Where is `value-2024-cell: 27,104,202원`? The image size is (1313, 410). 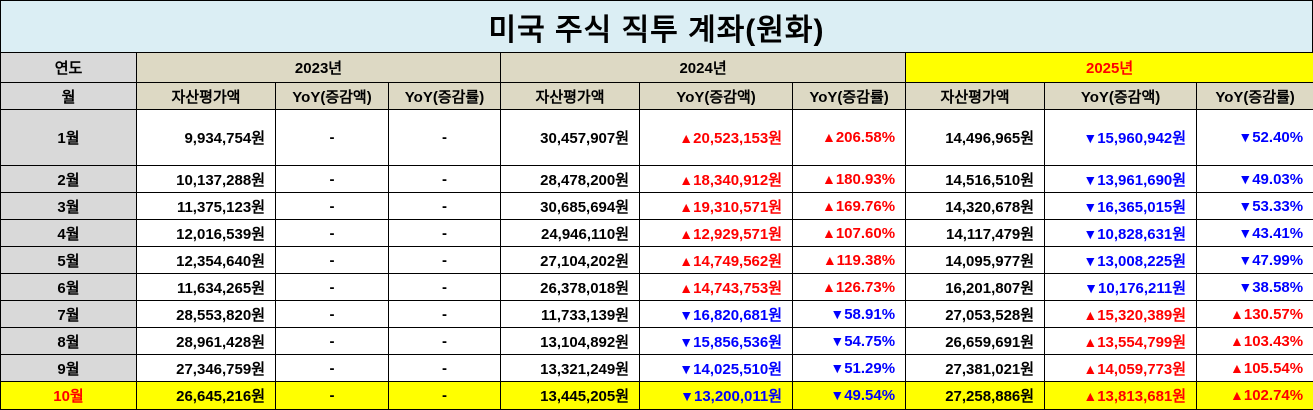
value-2024-cell: 27,104,202원 is located at coordinates (570, 260).